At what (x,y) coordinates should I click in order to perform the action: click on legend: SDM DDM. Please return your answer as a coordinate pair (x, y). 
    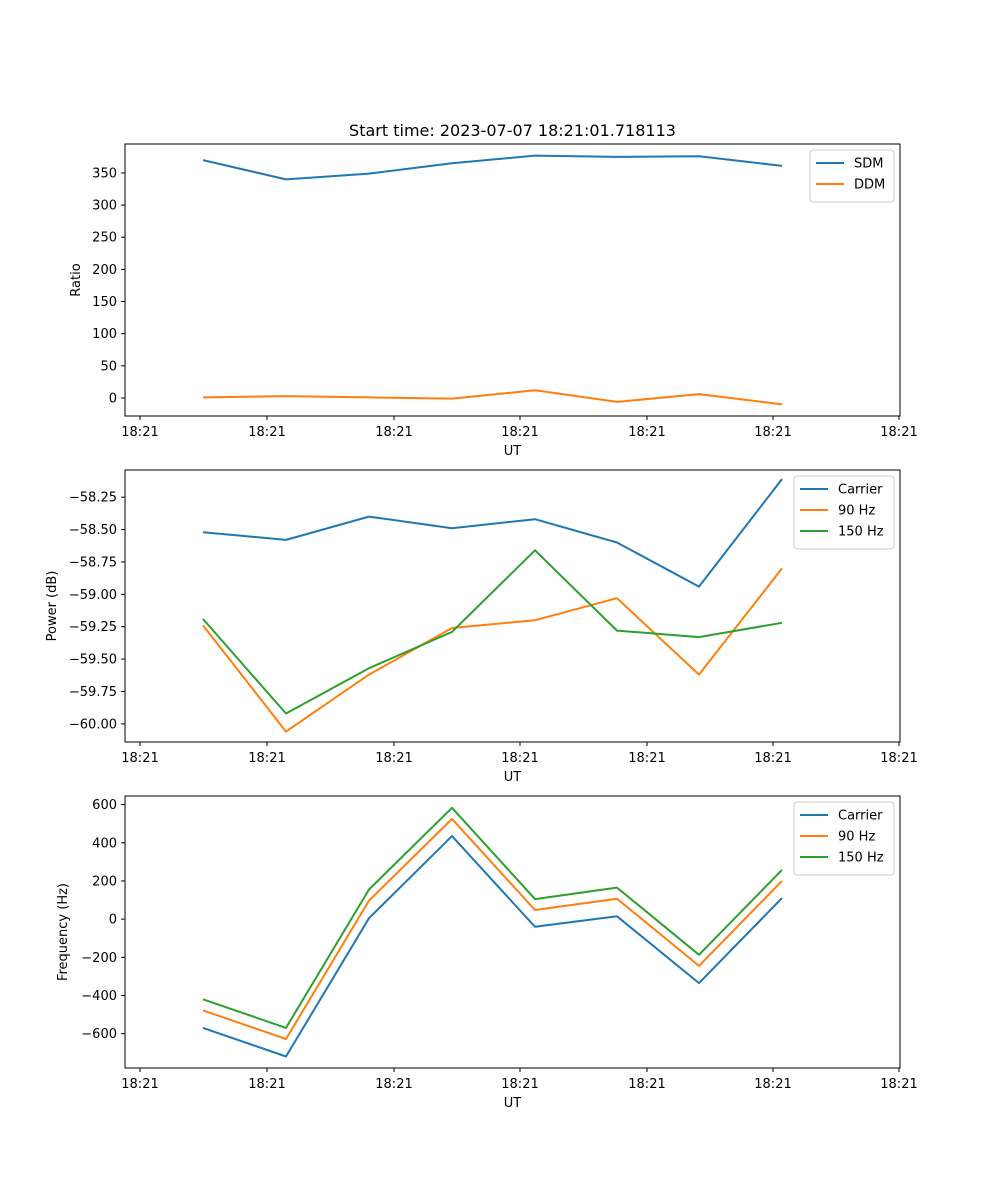
    Looking at the image, I should click on (852, 176).